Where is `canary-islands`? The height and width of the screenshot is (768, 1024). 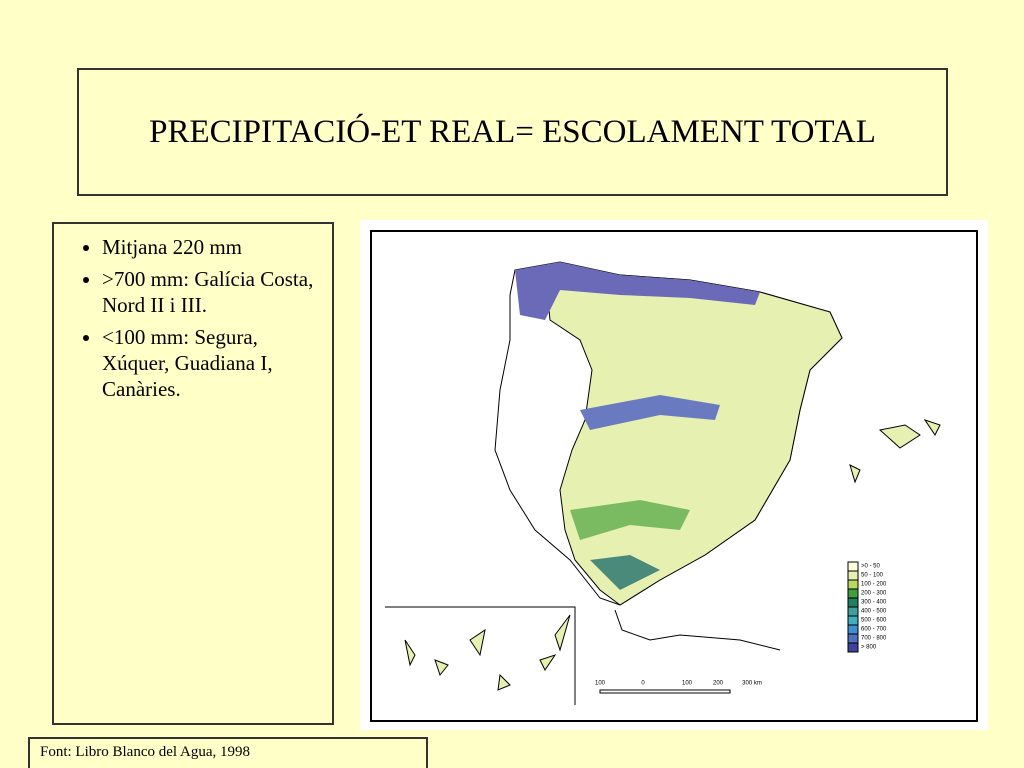 canary-islands is located at coordinates (487, 652).